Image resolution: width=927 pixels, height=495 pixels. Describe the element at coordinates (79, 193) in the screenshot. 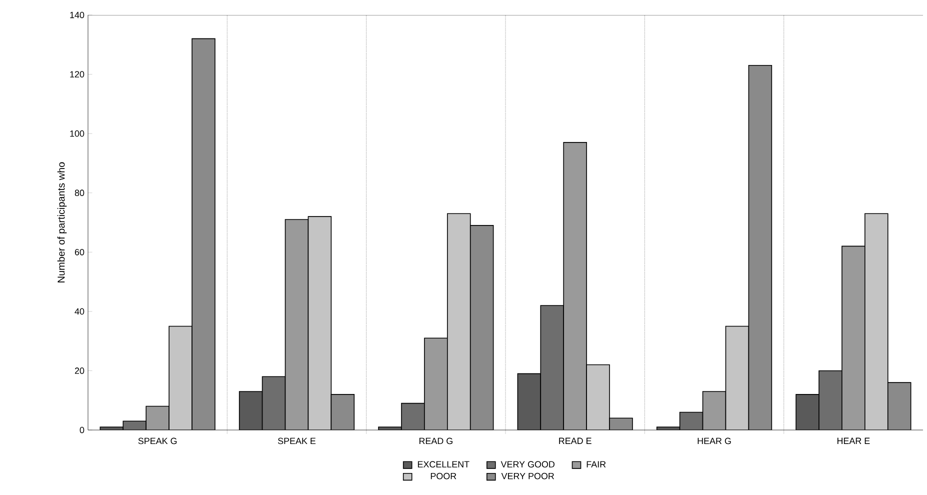

I see `y-tick-label: 80` at that location.